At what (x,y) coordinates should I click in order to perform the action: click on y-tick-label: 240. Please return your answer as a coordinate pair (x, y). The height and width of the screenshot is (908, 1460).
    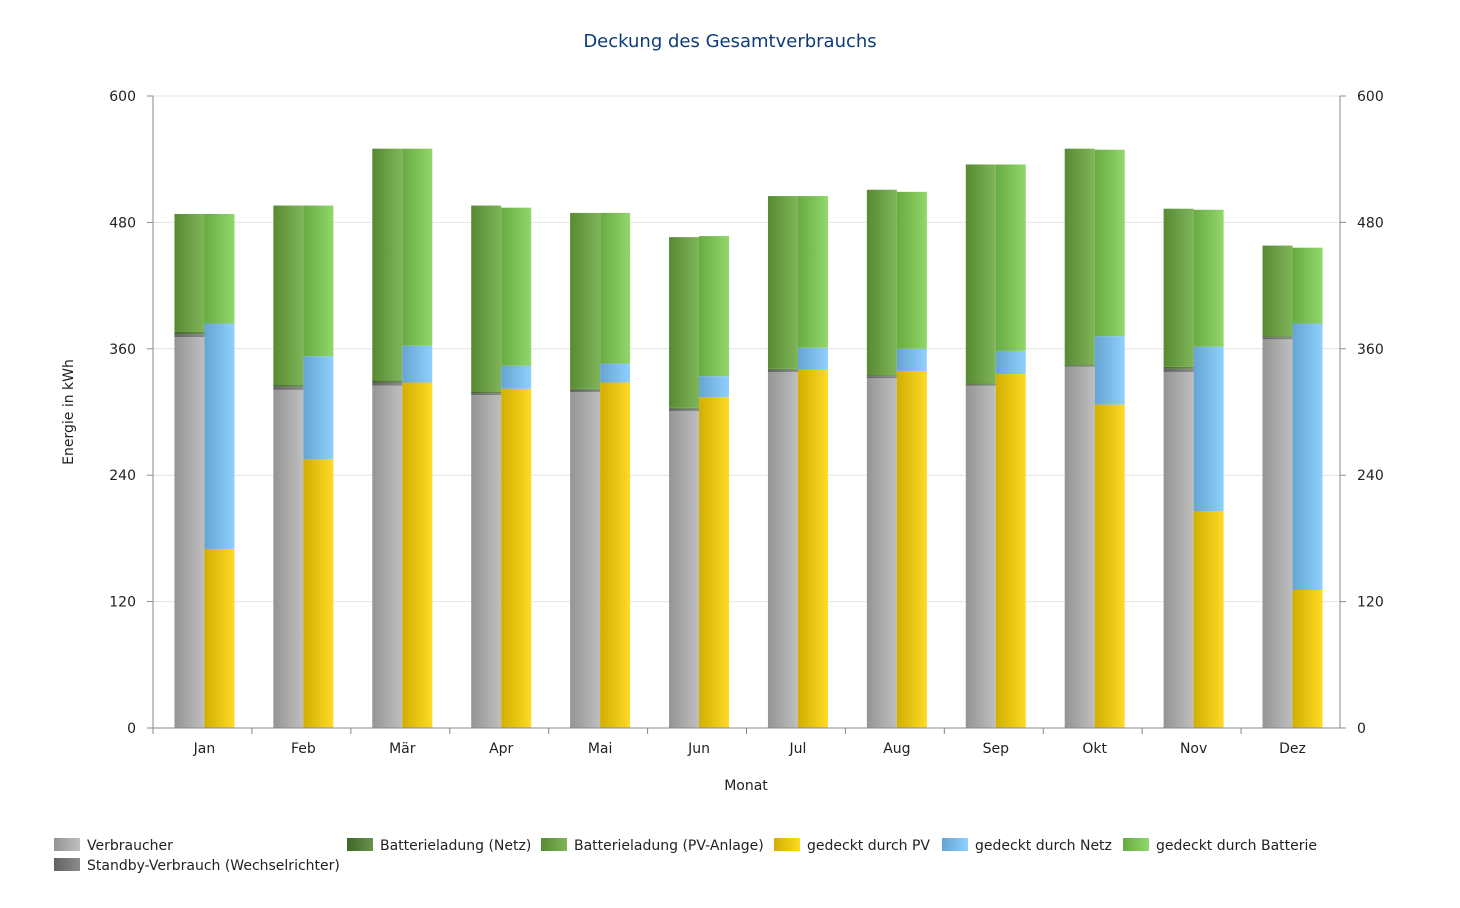
    Looking at the image, I should click on (122, 476).